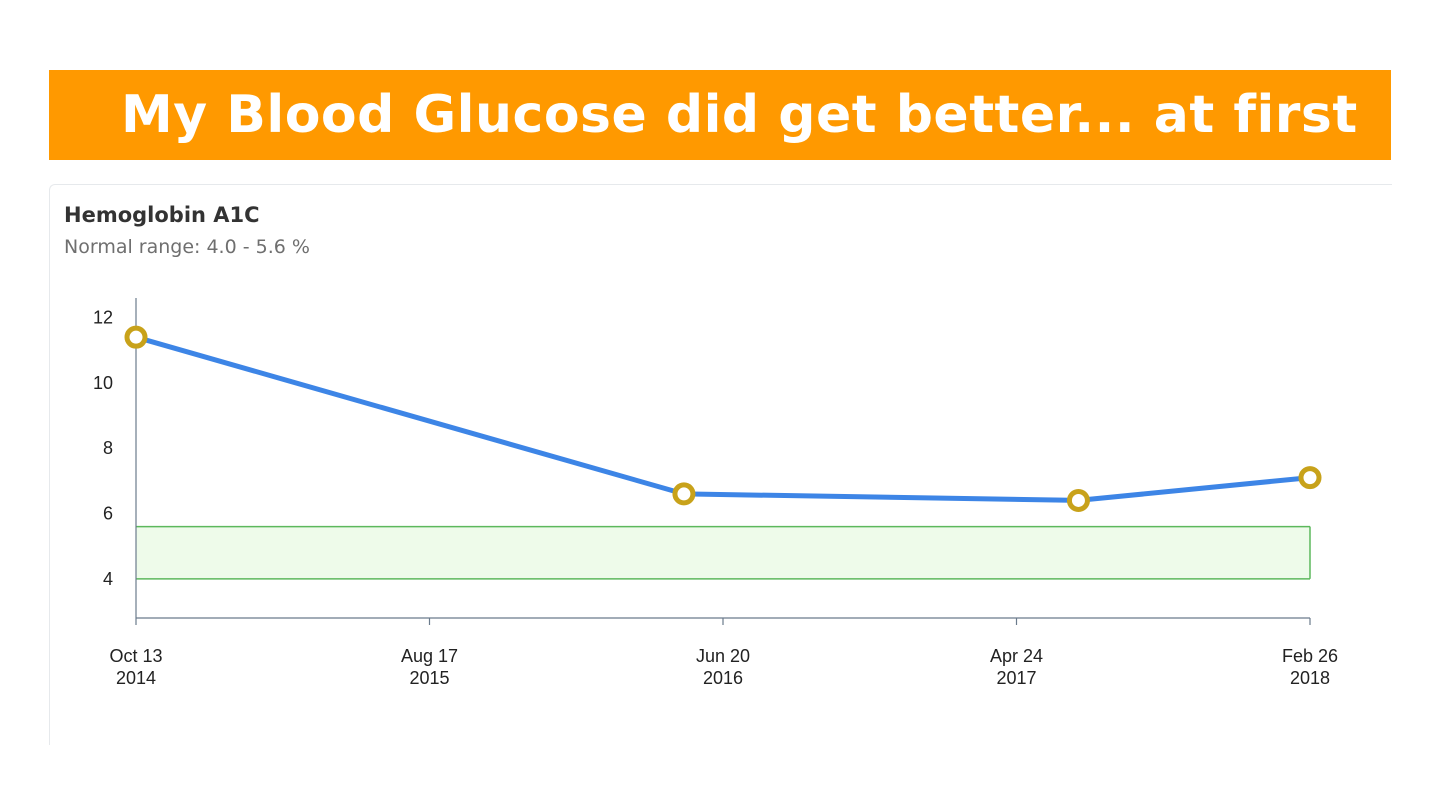  I want to click on x-tick-label: Oct 13, so click(135, 656).